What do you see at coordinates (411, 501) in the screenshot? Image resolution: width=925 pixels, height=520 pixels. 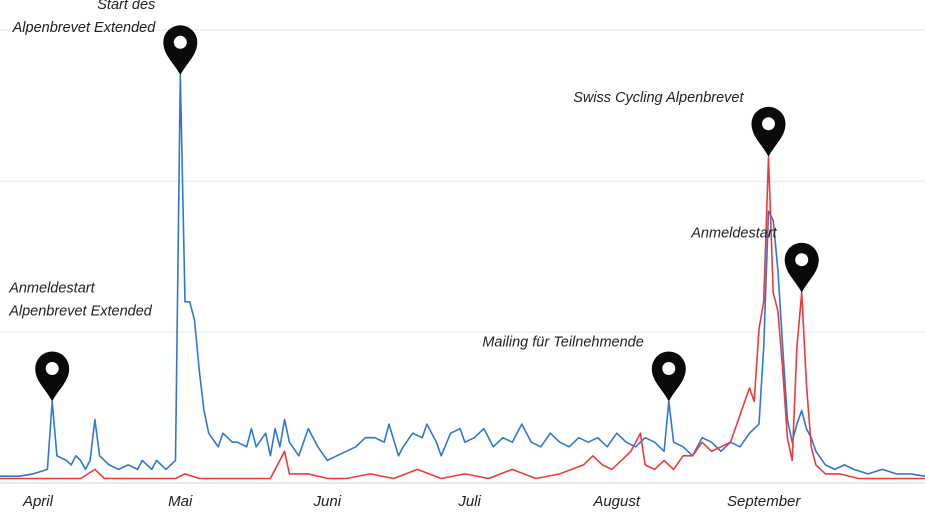 I see `x-axis: April Mai Juni Juli August September` at bounding box center [411, 501].